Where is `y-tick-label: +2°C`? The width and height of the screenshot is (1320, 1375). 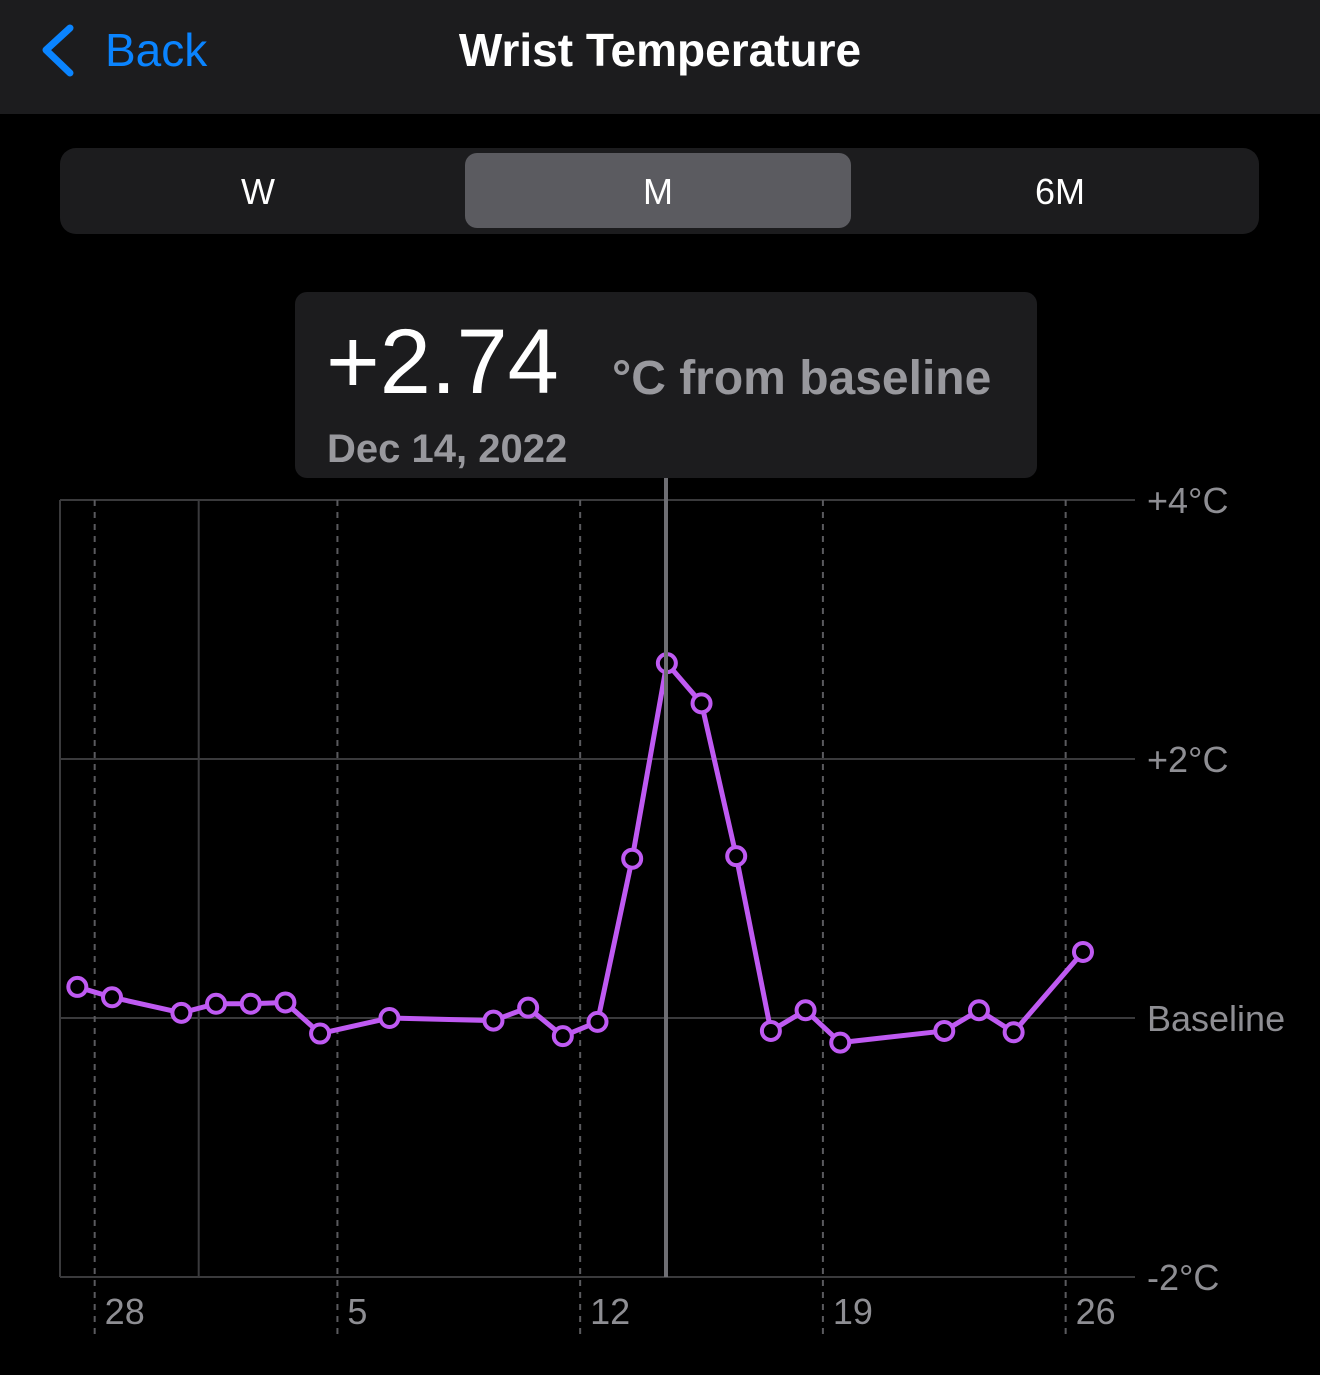 y-tick-label: +2°C is located at coordinates (1187, 759).